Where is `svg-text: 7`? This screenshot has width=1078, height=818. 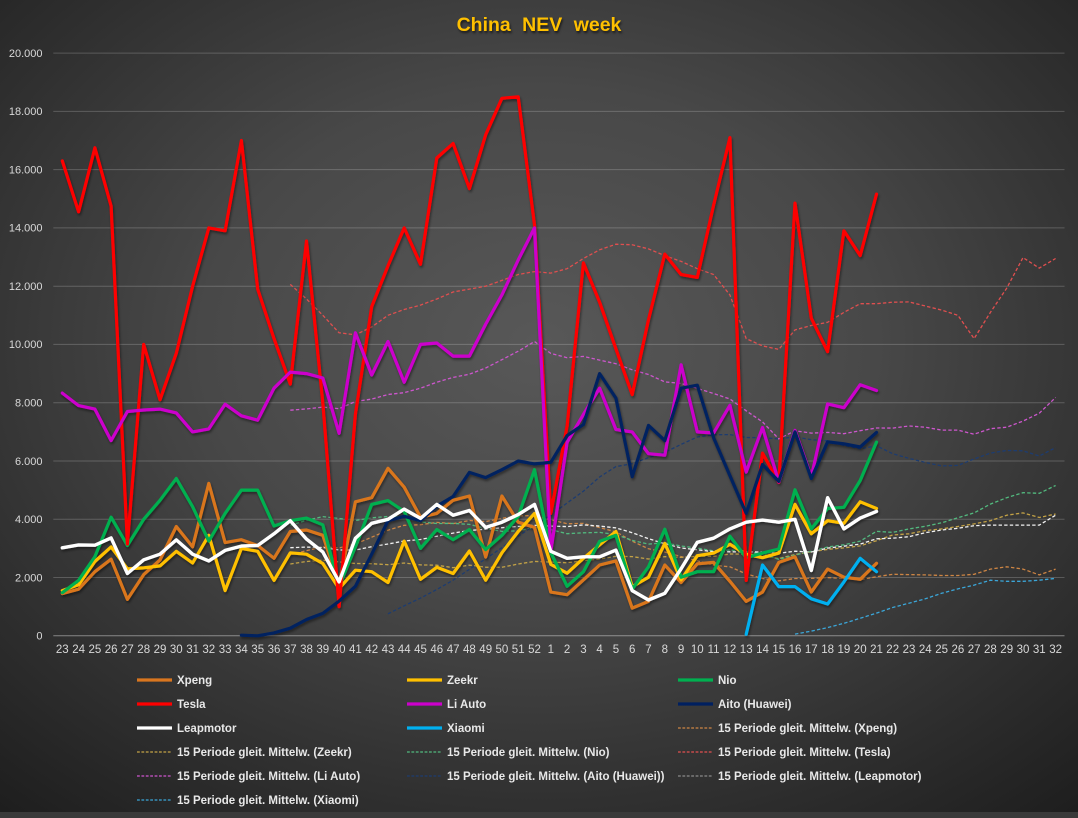 svg-text: 7 is located at coordinates (648, 650).